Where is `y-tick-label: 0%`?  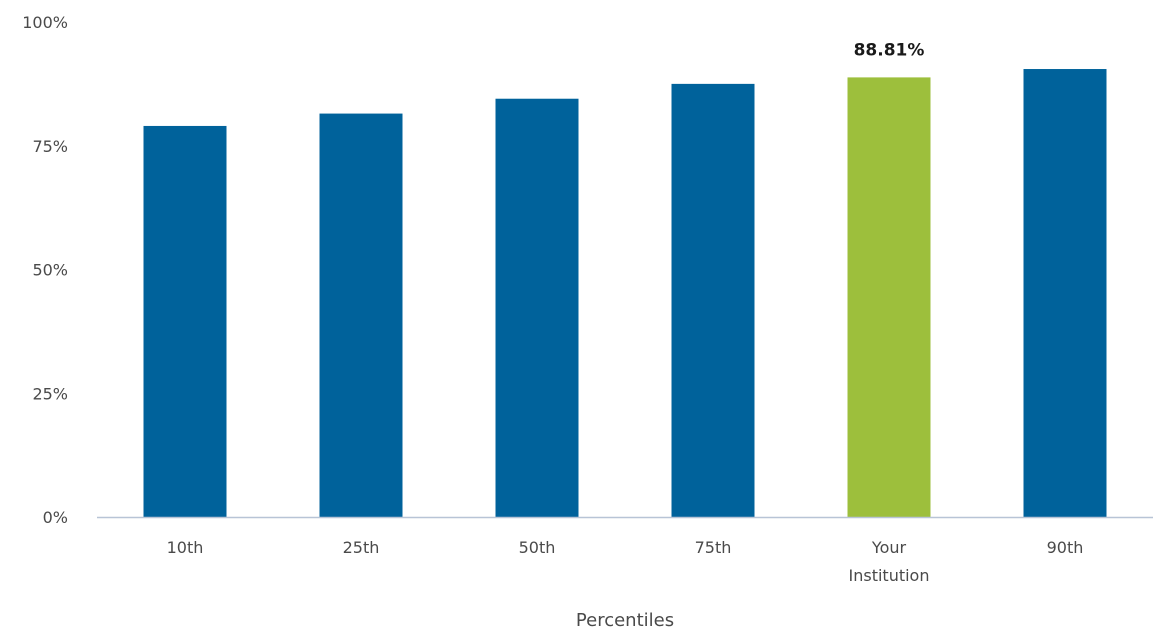 y-tick-label: 0% is located at coordinates (55, 517).